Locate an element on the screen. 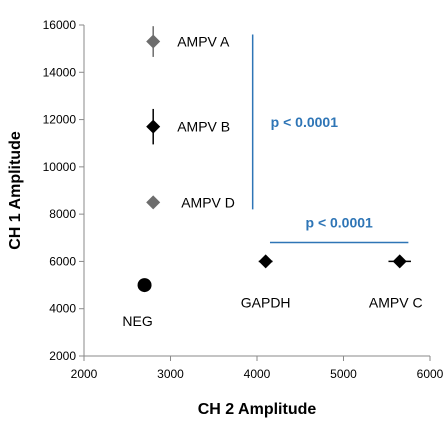  x-tick-label: 5000 is located at coordinates (343, 374).